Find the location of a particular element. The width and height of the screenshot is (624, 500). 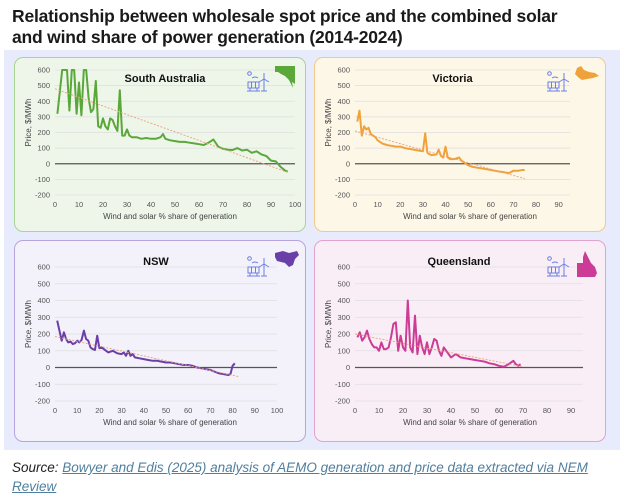

chart-title: Queensland is located at coordinates (459, 262).